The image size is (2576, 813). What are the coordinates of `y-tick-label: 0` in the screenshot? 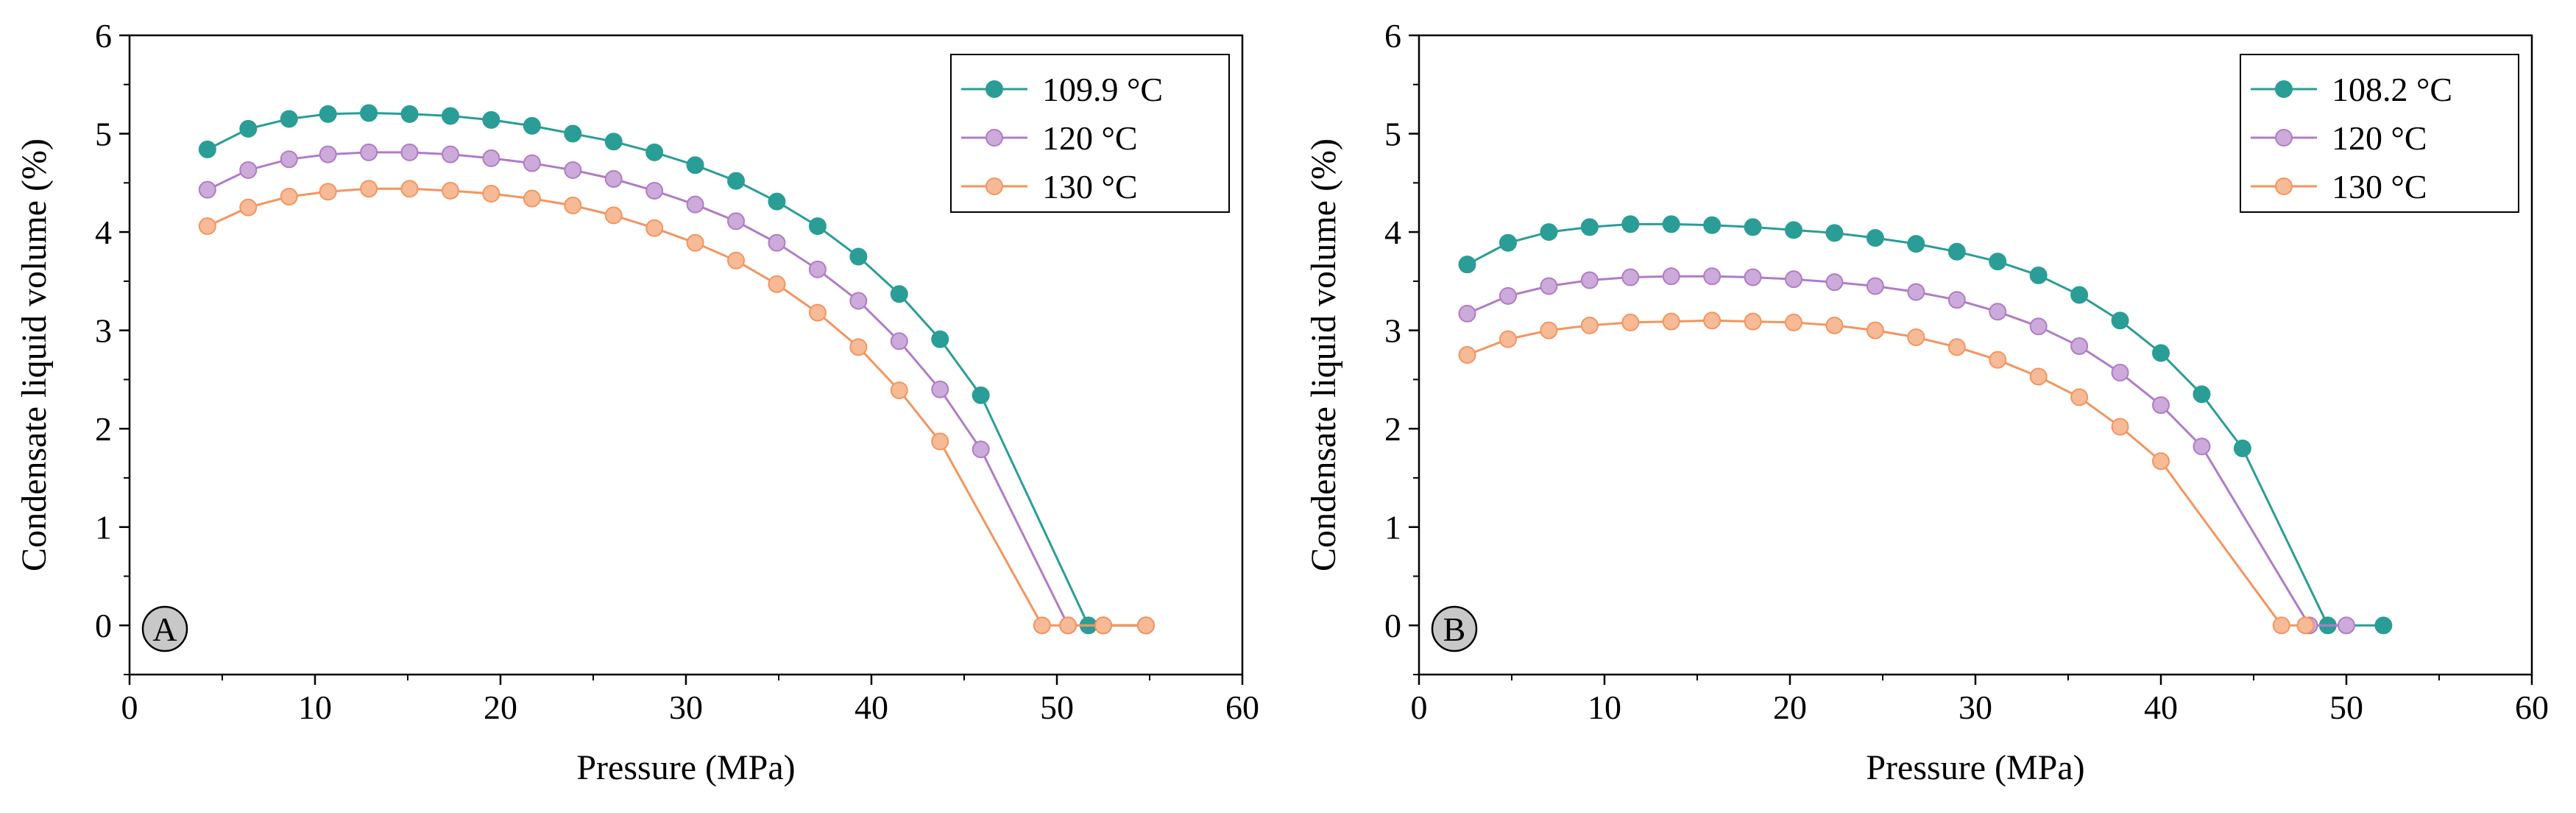 It's located at (103, 625).